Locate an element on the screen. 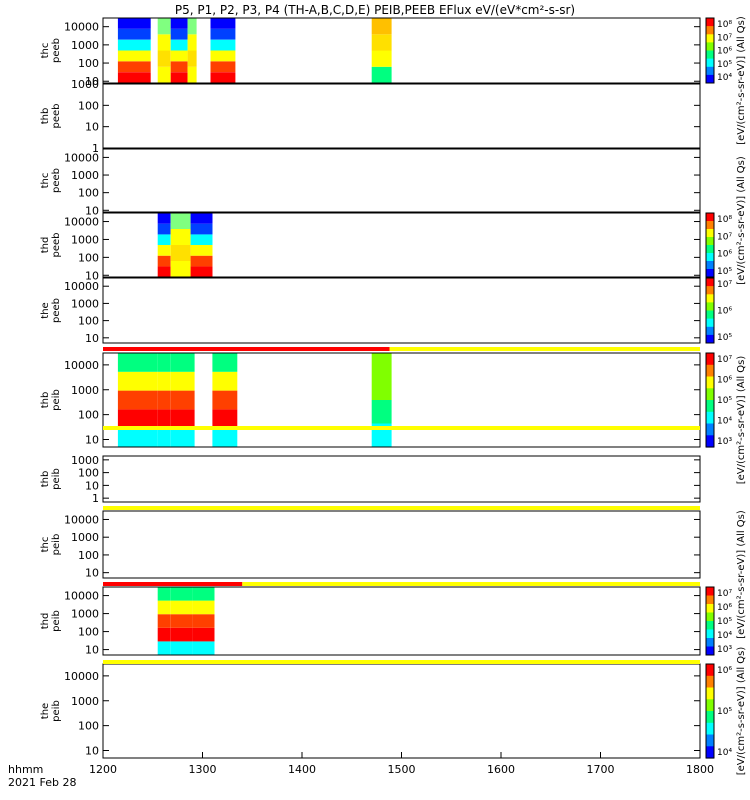  colorbar-frame is located at coordinates (710, 310).